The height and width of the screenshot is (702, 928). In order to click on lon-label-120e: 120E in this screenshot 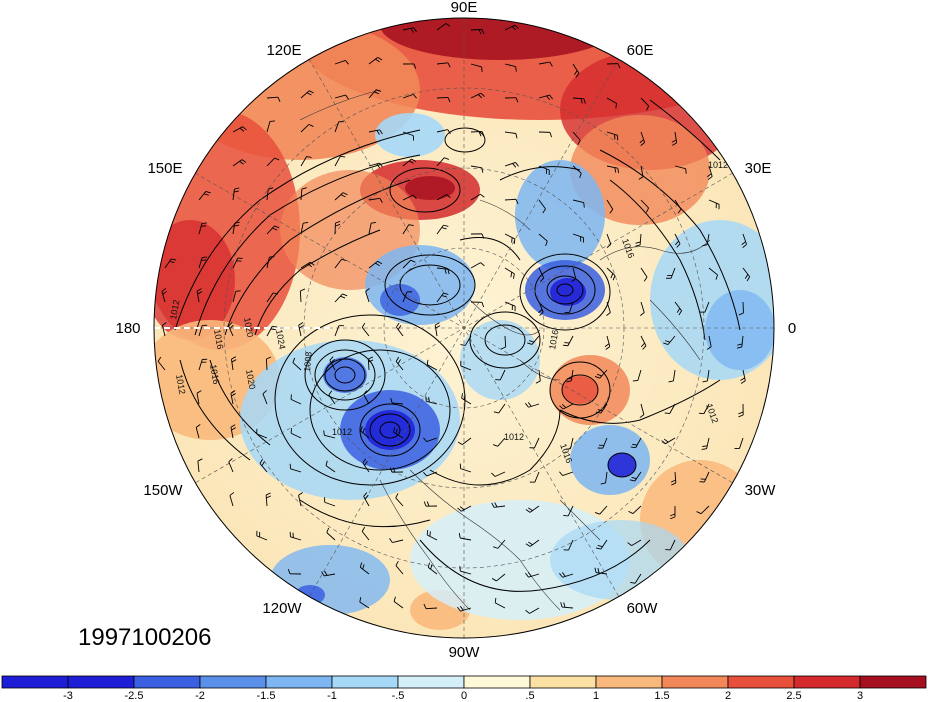, I will do `click(283, 50)`.